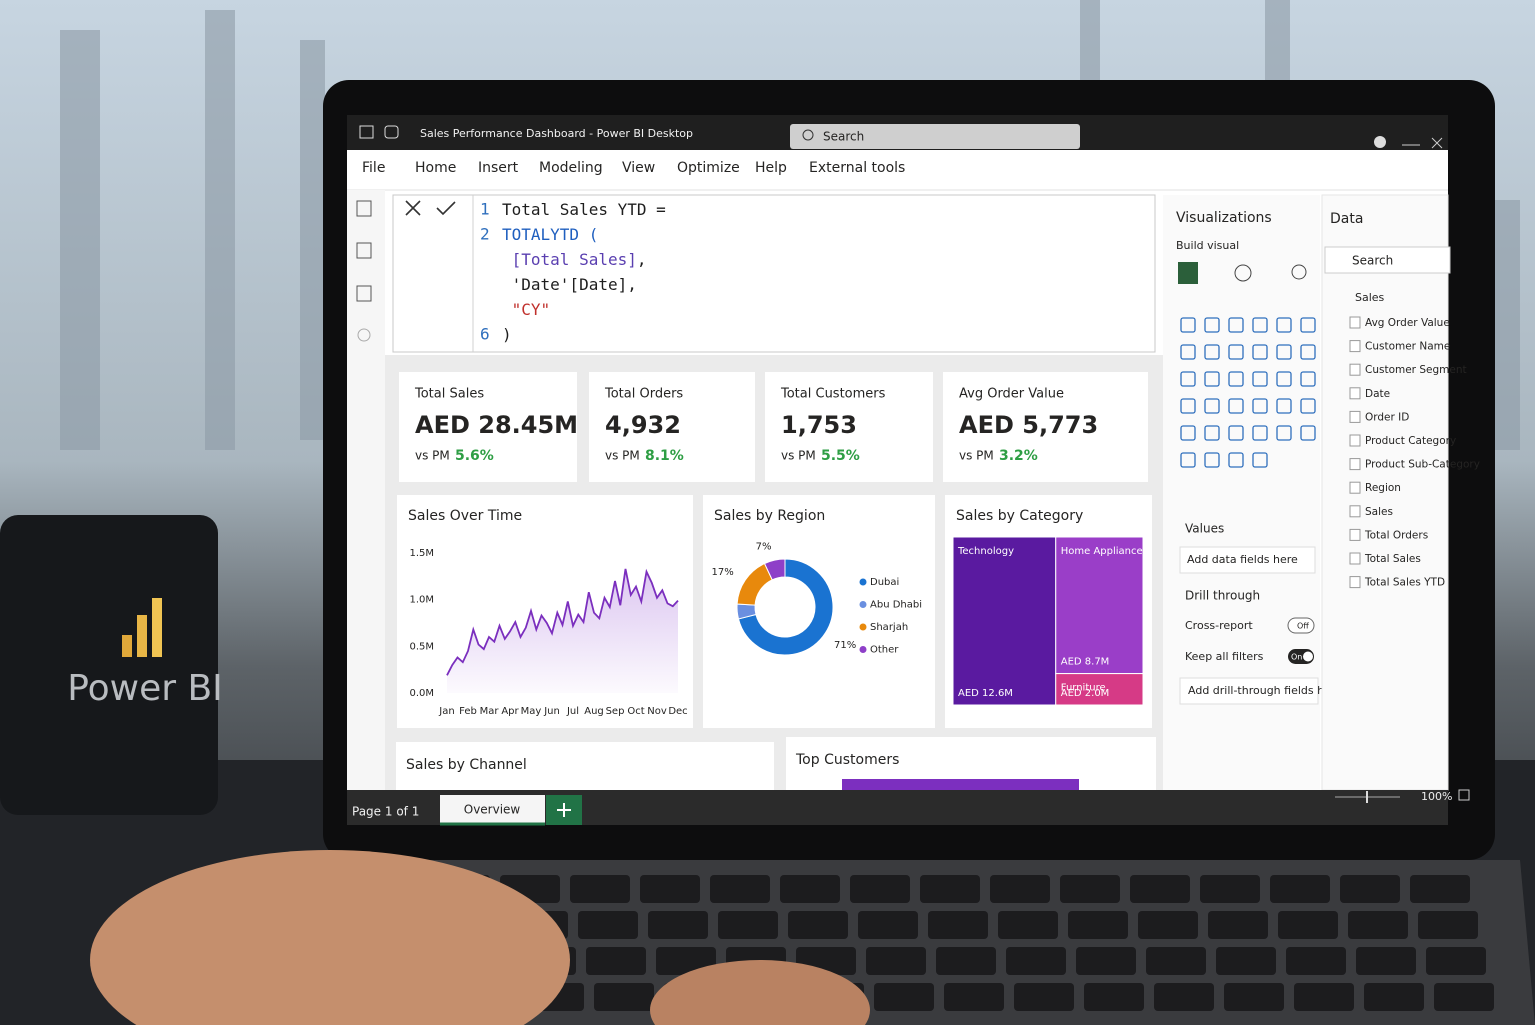 The height and width of the screenshot is (1025, 1535). I want to click on field-name: Date, so click(1377, 394).